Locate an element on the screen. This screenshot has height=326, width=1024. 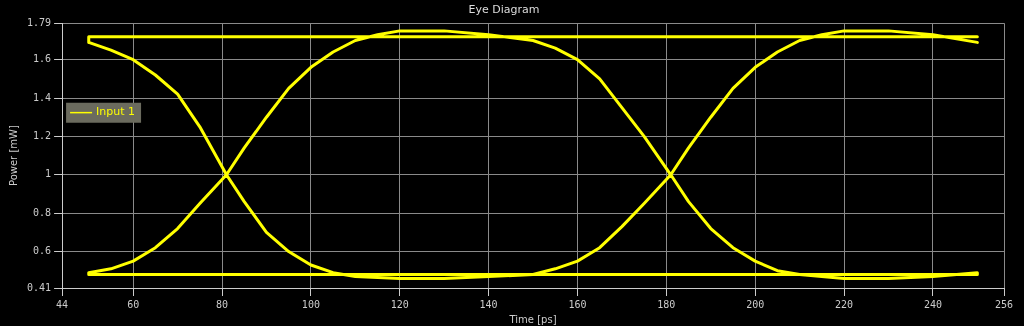
y-tick-label: 1.4 is located at coordinates (42, 97).